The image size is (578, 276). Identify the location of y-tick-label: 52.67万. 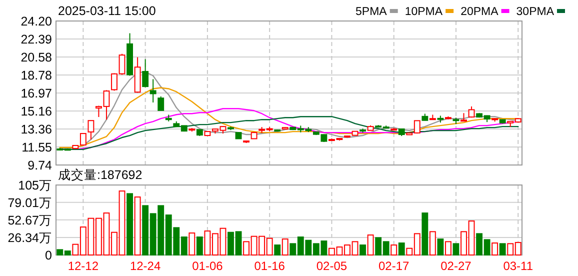
(30, 220).